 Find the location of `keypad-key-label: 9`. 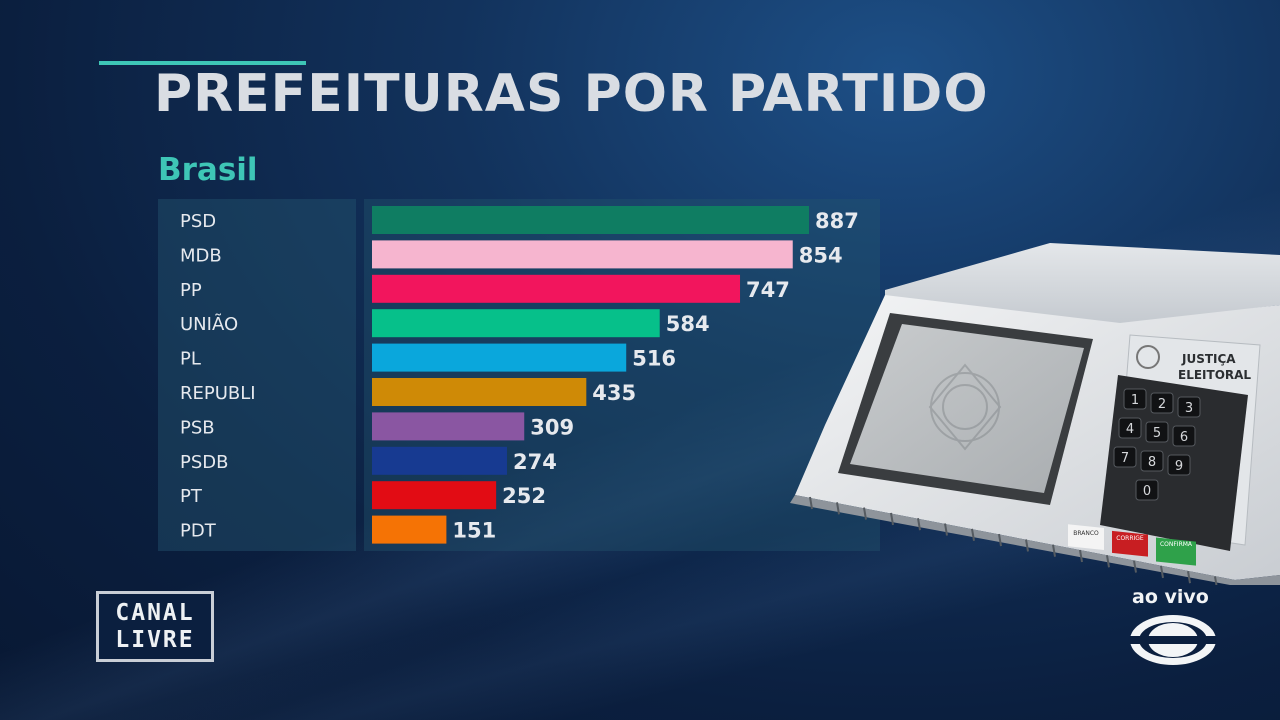

keypad-key-label: 9 is located at coordinates (1179, 466).